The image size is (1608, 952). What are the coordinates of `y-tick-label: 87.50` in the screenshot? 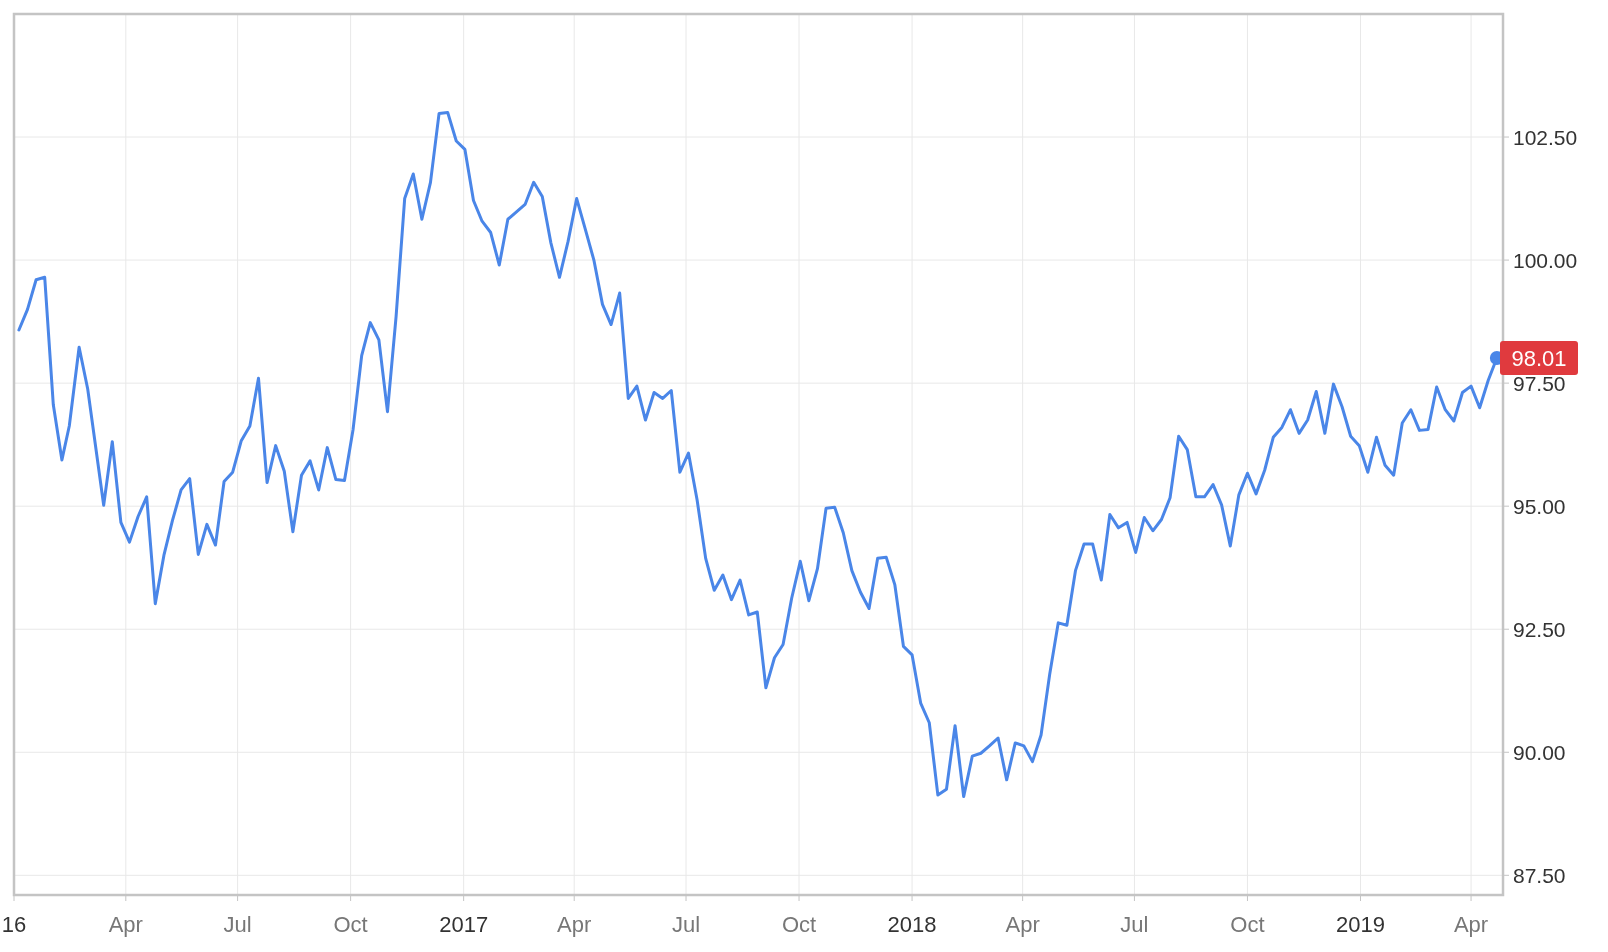 It's located at (1539, 876).